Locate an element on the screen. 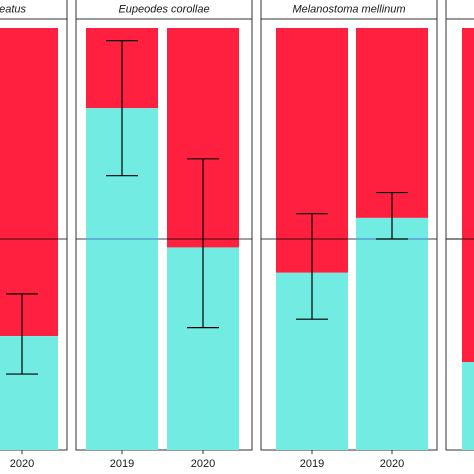  panel-title: Eupeodes corollae is located at coordinates (163, 10).